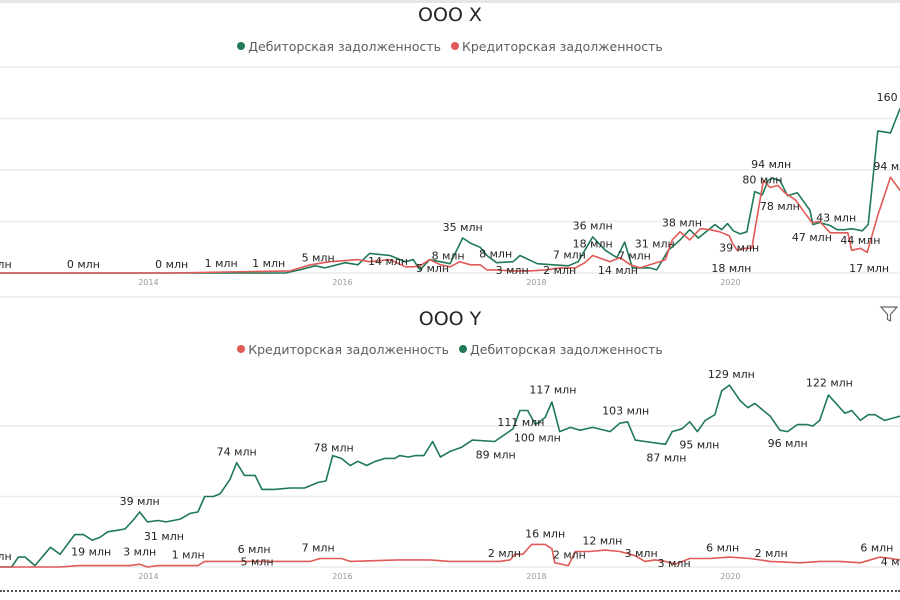  What do you see at coordinates (450, 319) in the screenshot?
I see `chart2-title: ООО Y` at bounding box center [450, 319].